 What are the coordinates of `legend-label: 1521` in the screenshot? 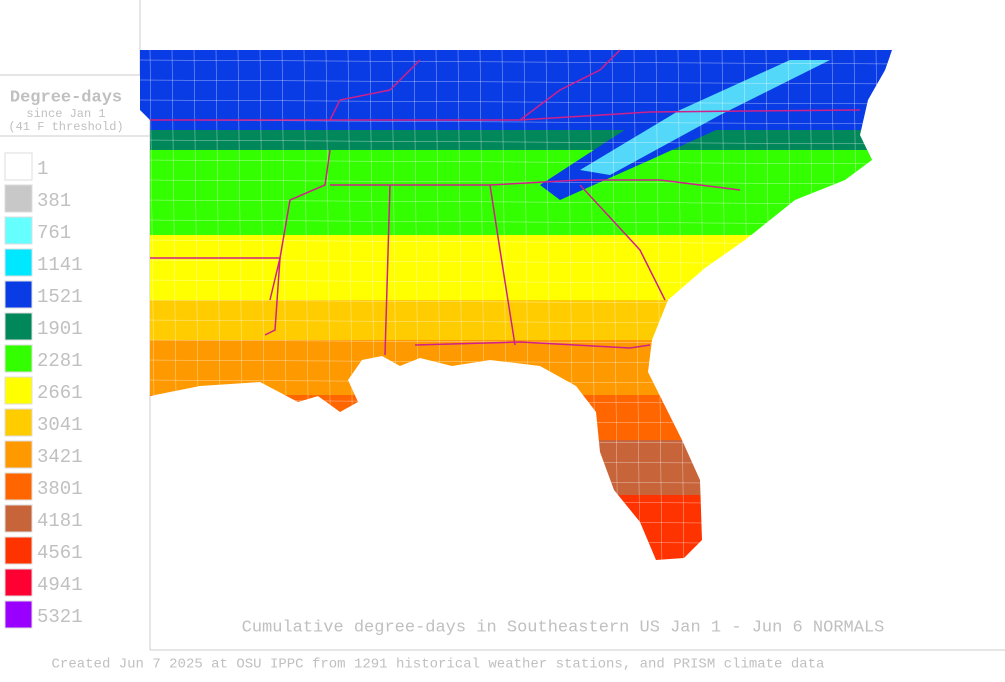 It's located at (60, 297).